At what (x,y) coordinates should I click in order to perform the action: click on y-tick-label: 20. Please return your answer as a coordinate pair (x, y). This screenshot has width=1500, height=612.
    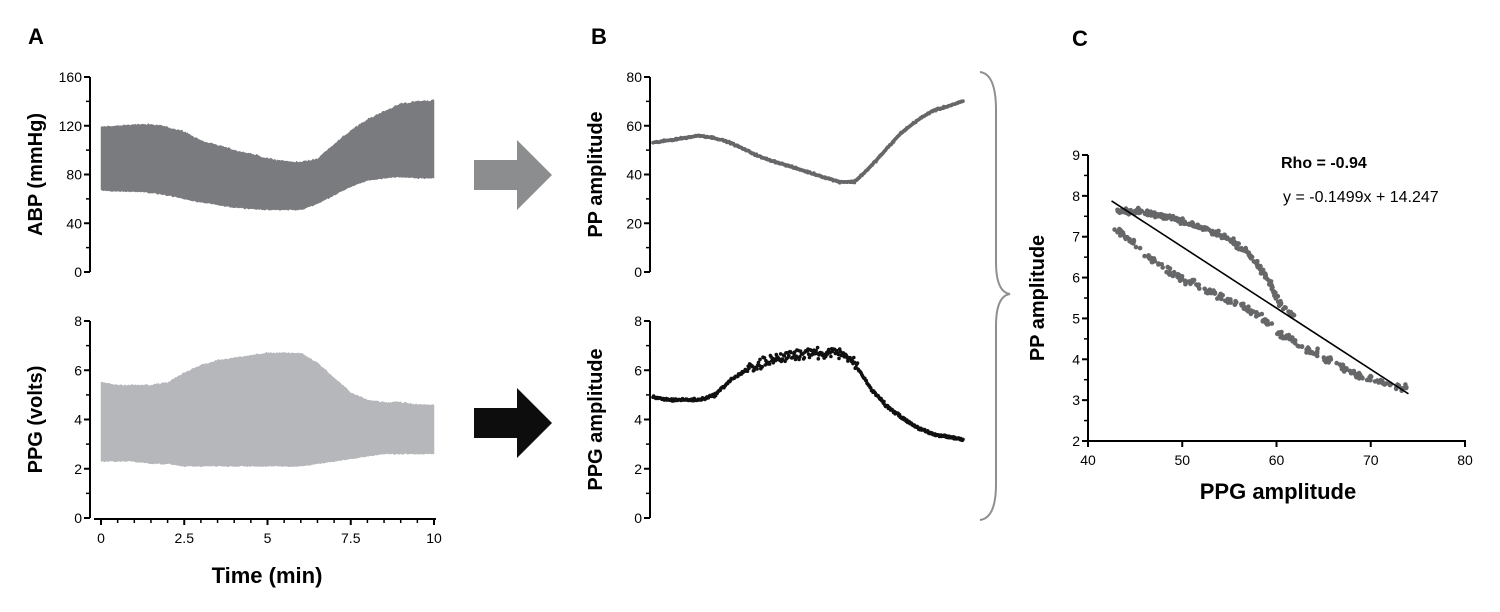
    Looking at the image, I should click on (634, 223).